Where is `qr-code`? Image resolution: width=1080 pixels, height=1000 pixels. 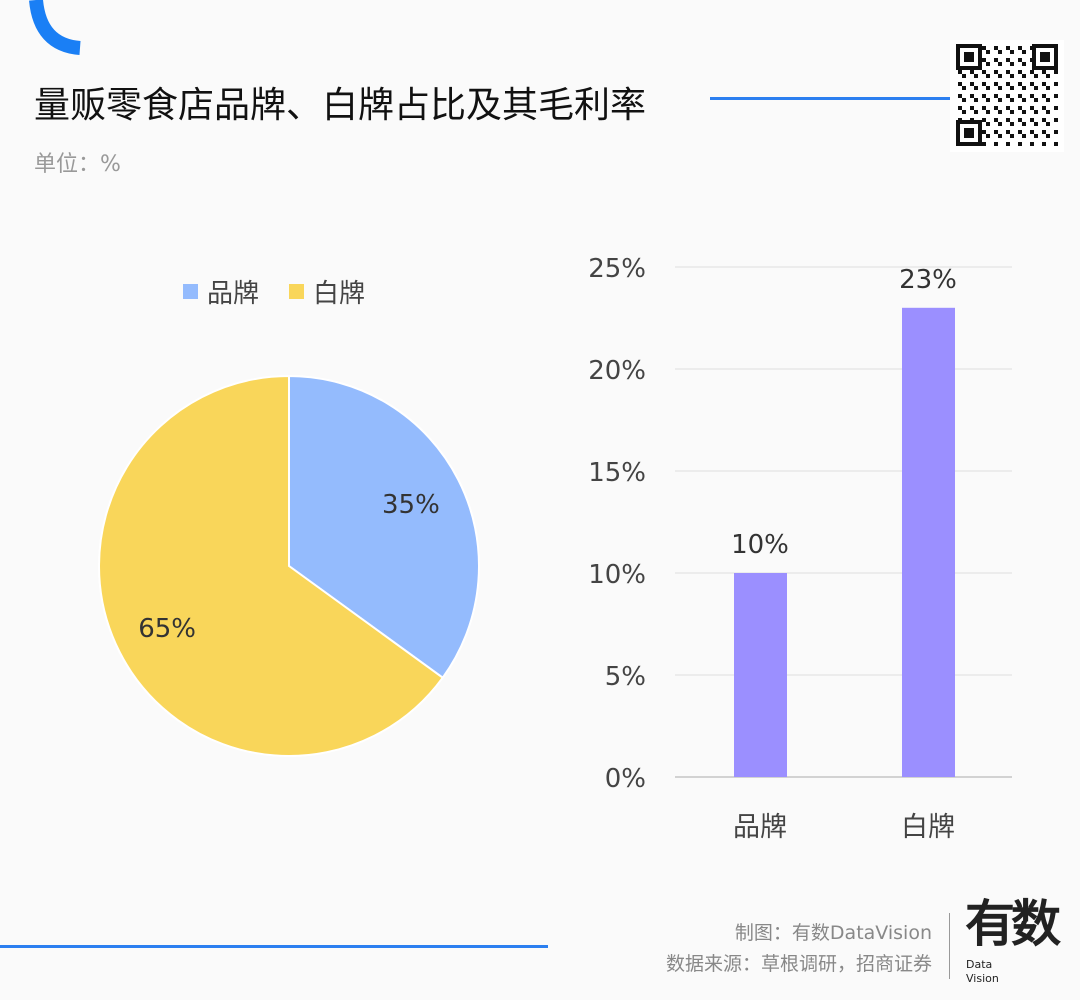 qr-code is located at coordinates (1007, 96).